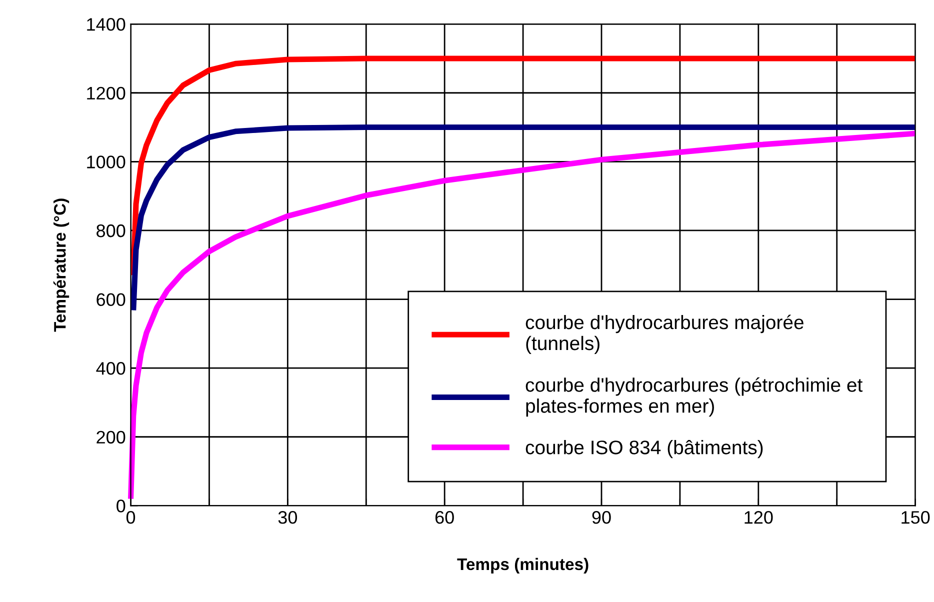  I want to click on x-tick-label: 60, so click(444, 517).